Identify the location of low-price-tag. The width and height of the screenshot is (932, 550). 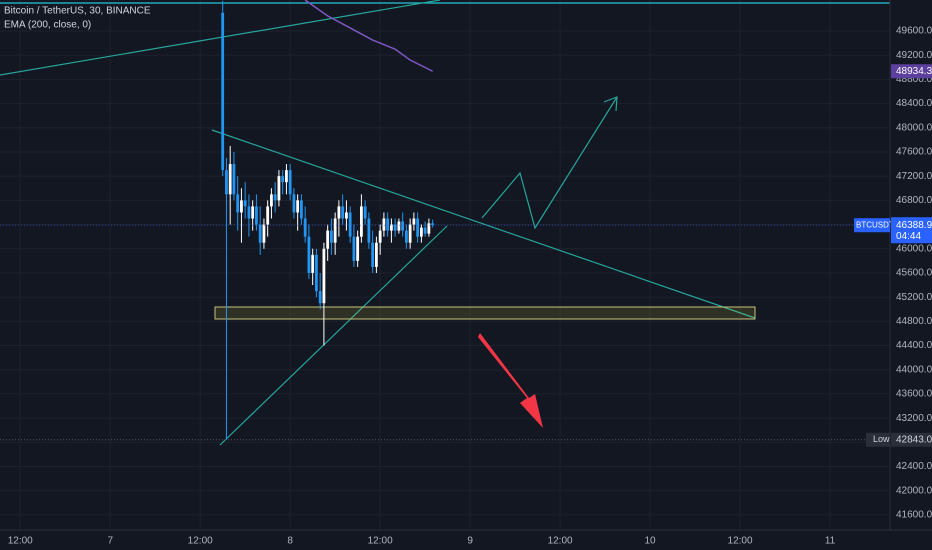
(911, 439).